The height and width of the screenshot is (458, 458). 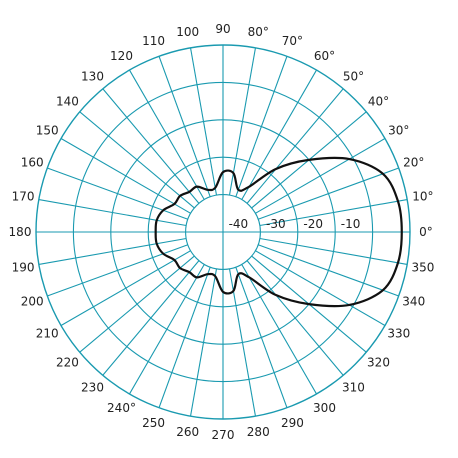 I want to click on angle-label: 100, so click(x=187, y=32).